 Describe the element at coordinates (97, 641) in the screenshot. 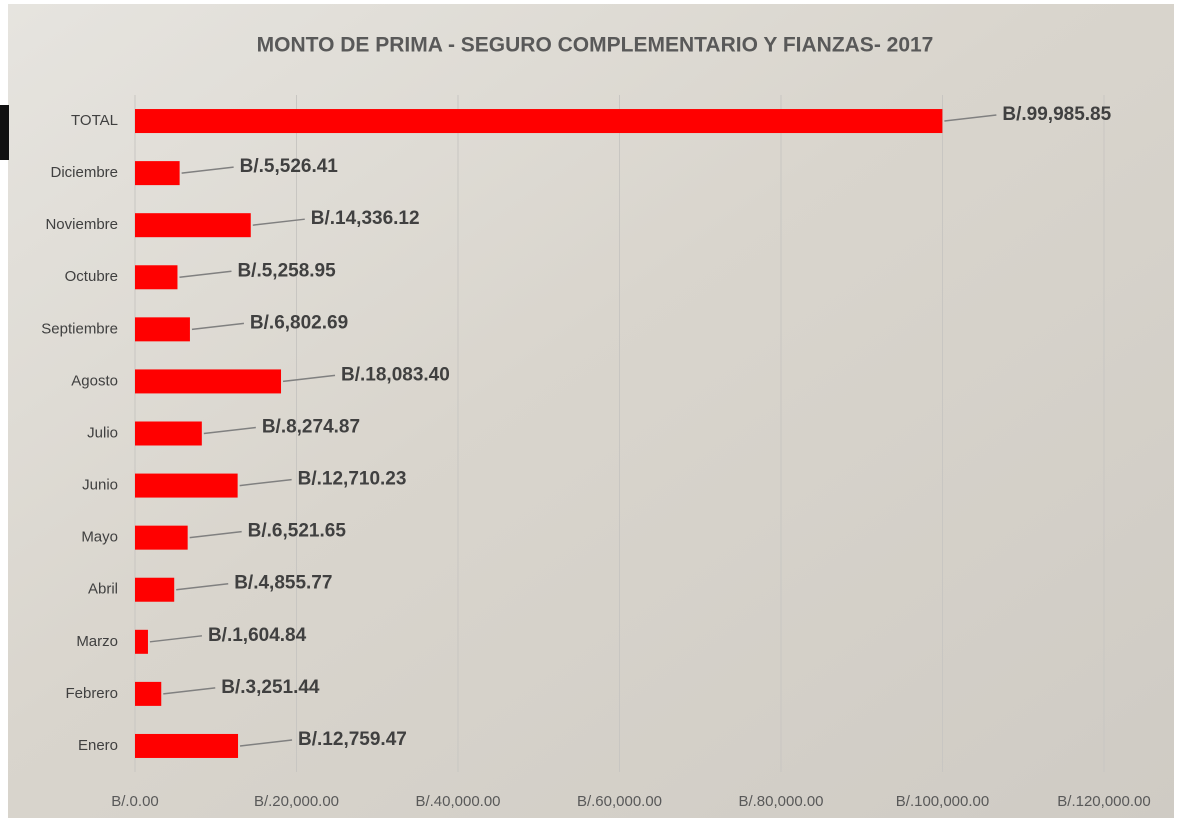

I see `y-tick-label: Marzo` at that location.